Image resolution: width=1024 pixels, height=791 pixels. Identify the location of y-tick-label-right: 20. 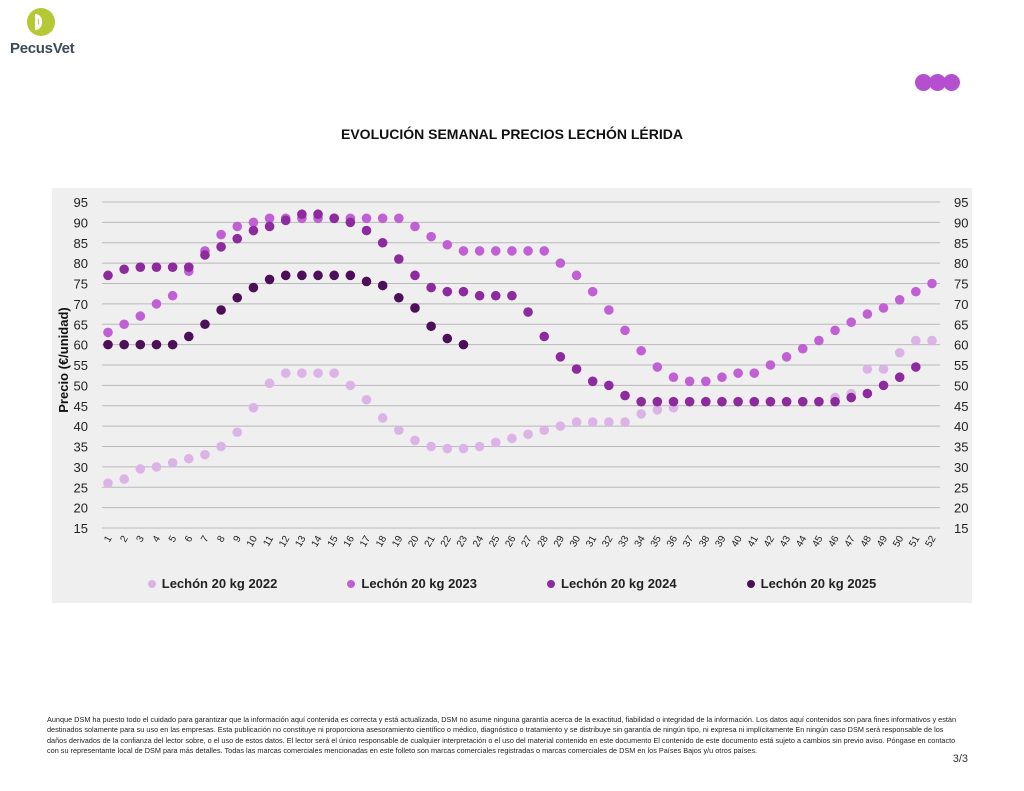
(961, 508).